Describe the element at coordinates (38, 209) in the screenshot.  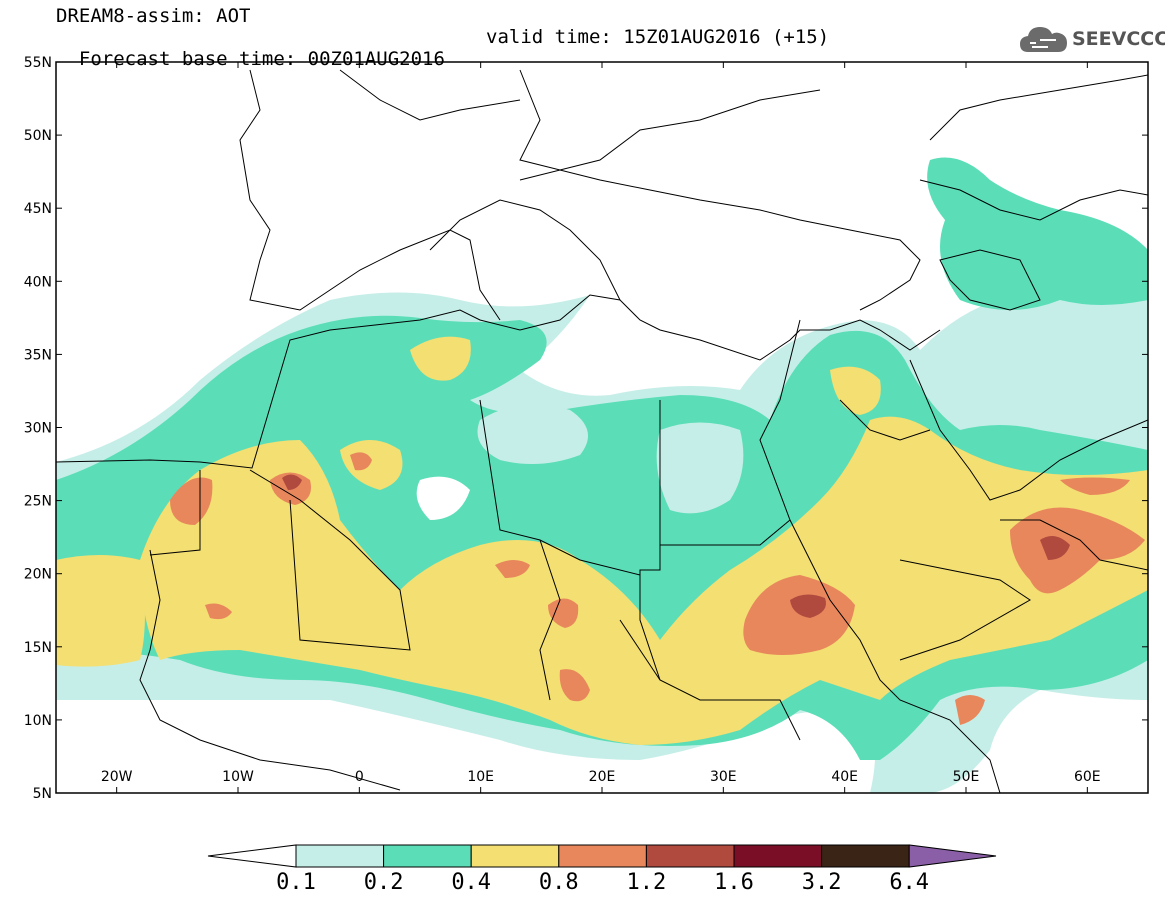
I see `lat-tick-label: 45N` at that location.